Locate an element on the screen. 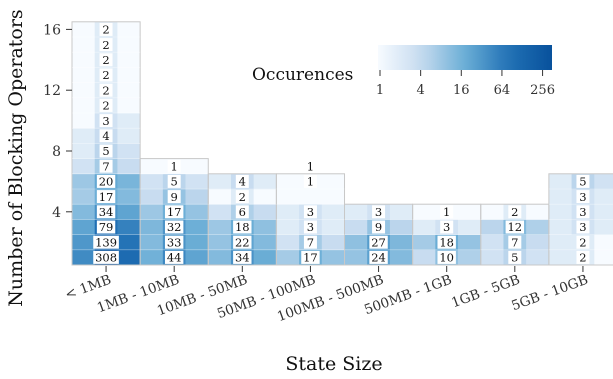 The height and width of the screenshot is (379, 613). count-label: 17 is located at coordinates (174, 212).